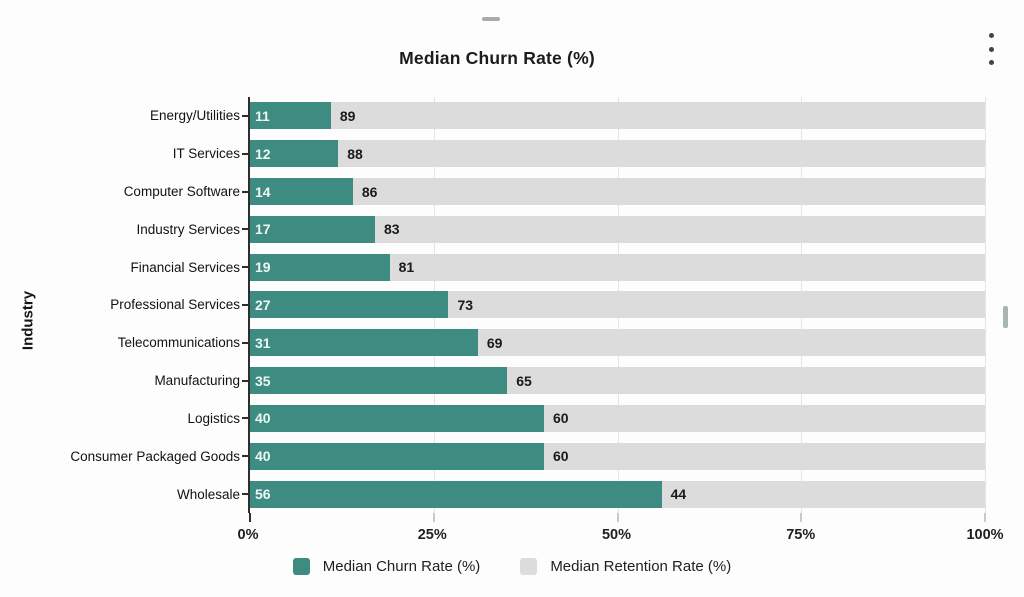 The width and height of the screenshot is (1024, 597). I want to click on category-label: IT Services, so click(206, 154).